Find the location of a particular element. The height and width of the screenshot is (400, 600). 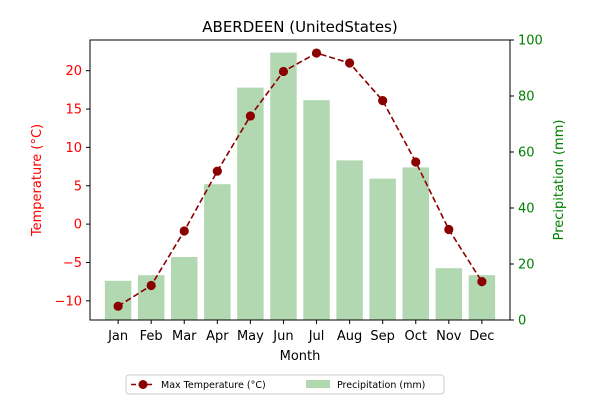

x-tick-label: Jun is located at coordinates (282, 336).